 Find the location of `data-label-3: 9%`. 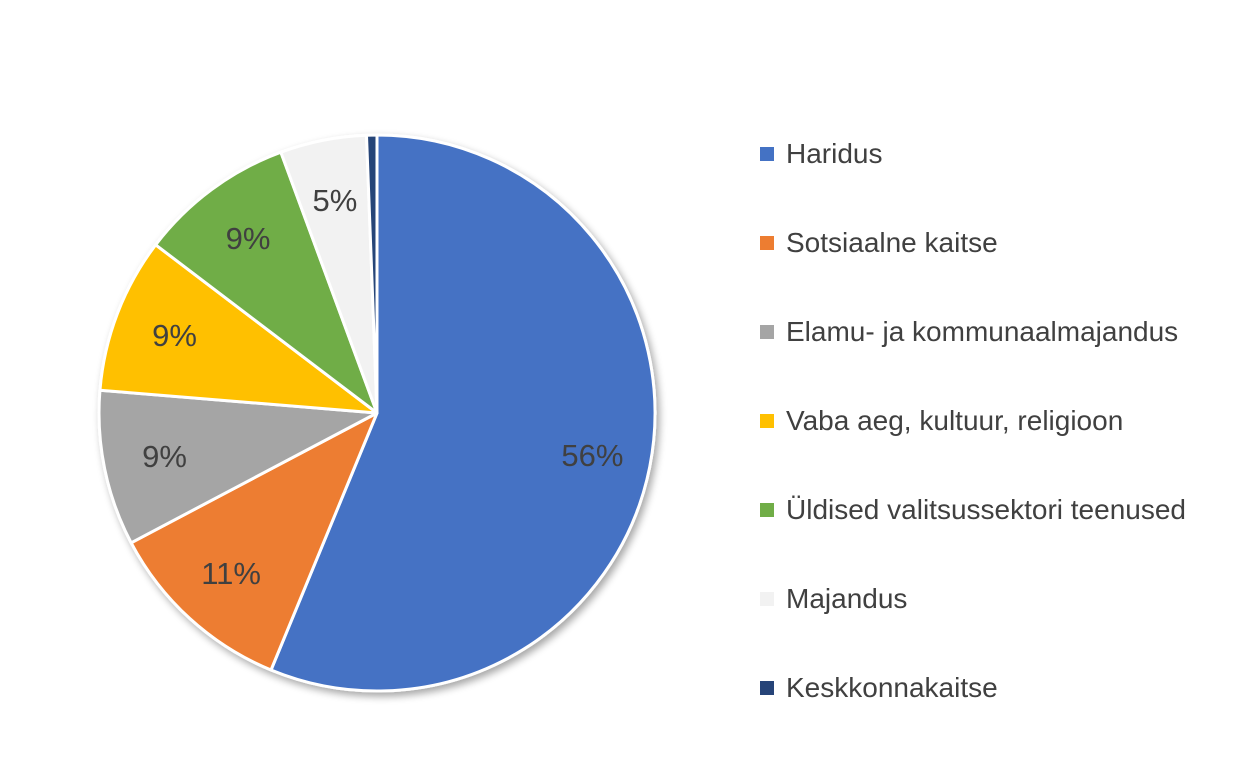

data-label-3: 9% is located at coordinates (174, 335).